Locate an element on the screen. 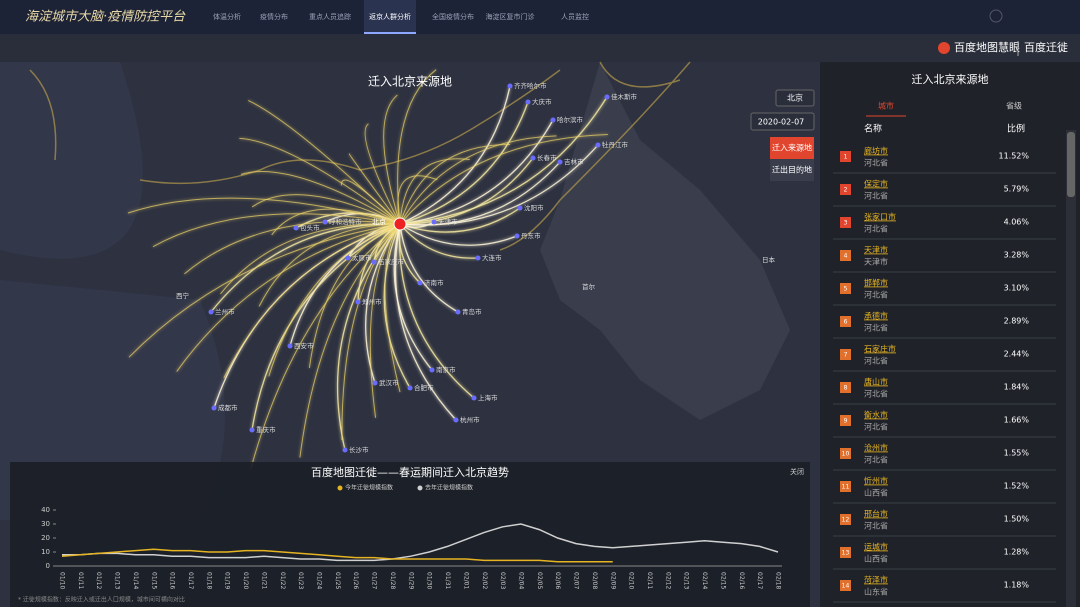 The image size is (1080, 607). rank: 6 is located at coordinates (846, 322).